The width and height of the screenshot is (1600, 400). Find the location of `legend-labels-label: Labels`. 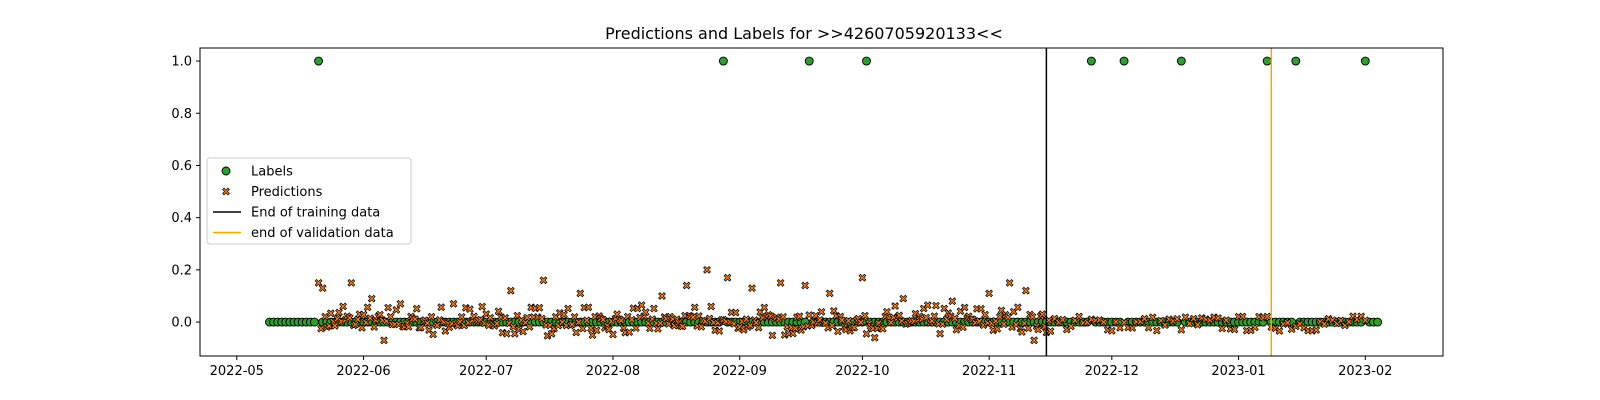

legend-labels-label: Labels is located at coordinates (272, 172).